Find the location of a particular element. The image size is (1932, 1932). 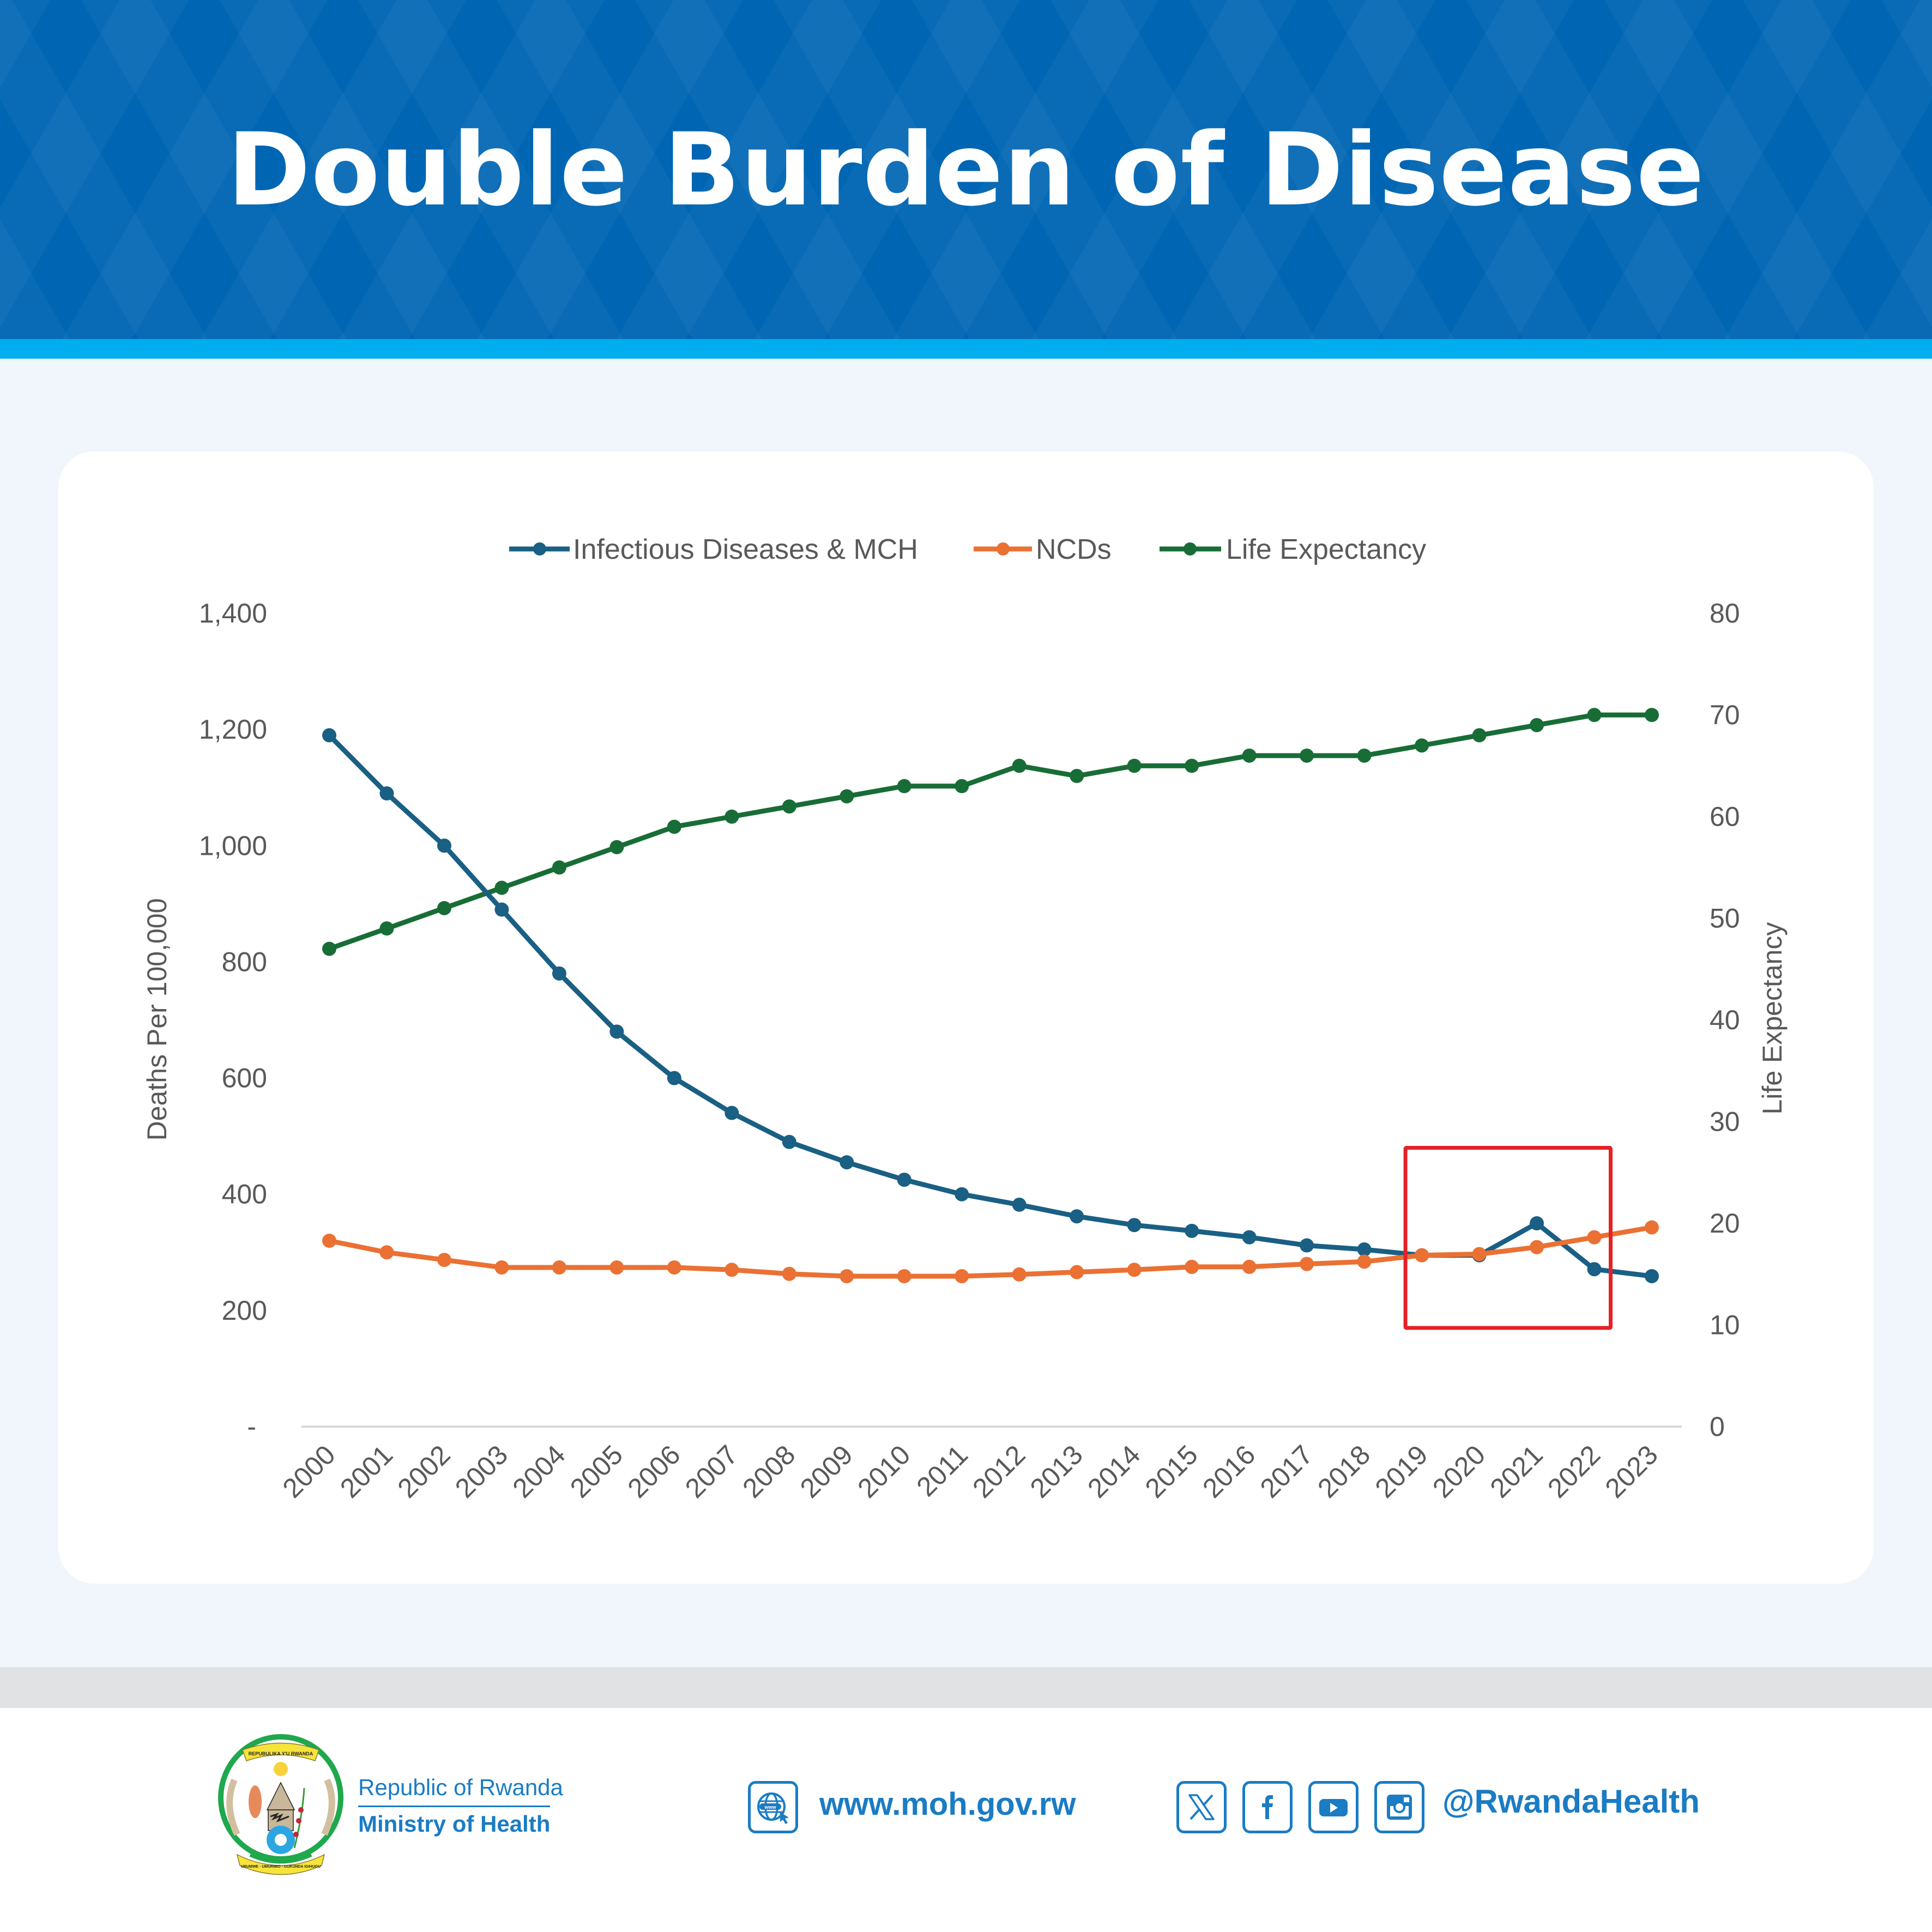

accent-band is located at coordinates (966, 349).